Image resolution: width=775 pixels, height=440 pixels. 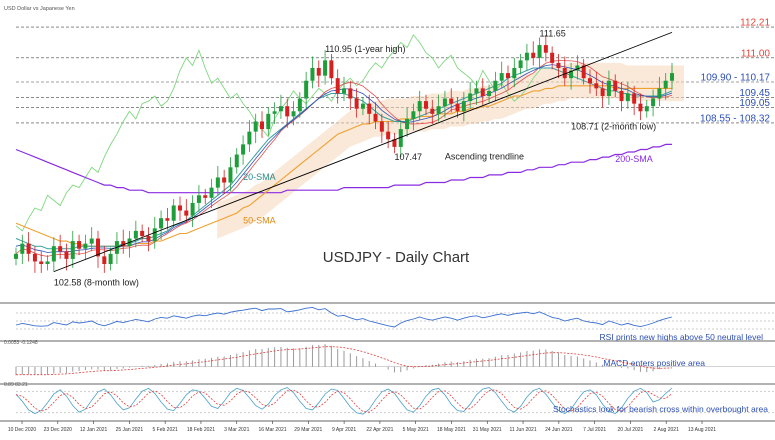 I want to click on stochastics-d-line, so click(x=344, y=401).